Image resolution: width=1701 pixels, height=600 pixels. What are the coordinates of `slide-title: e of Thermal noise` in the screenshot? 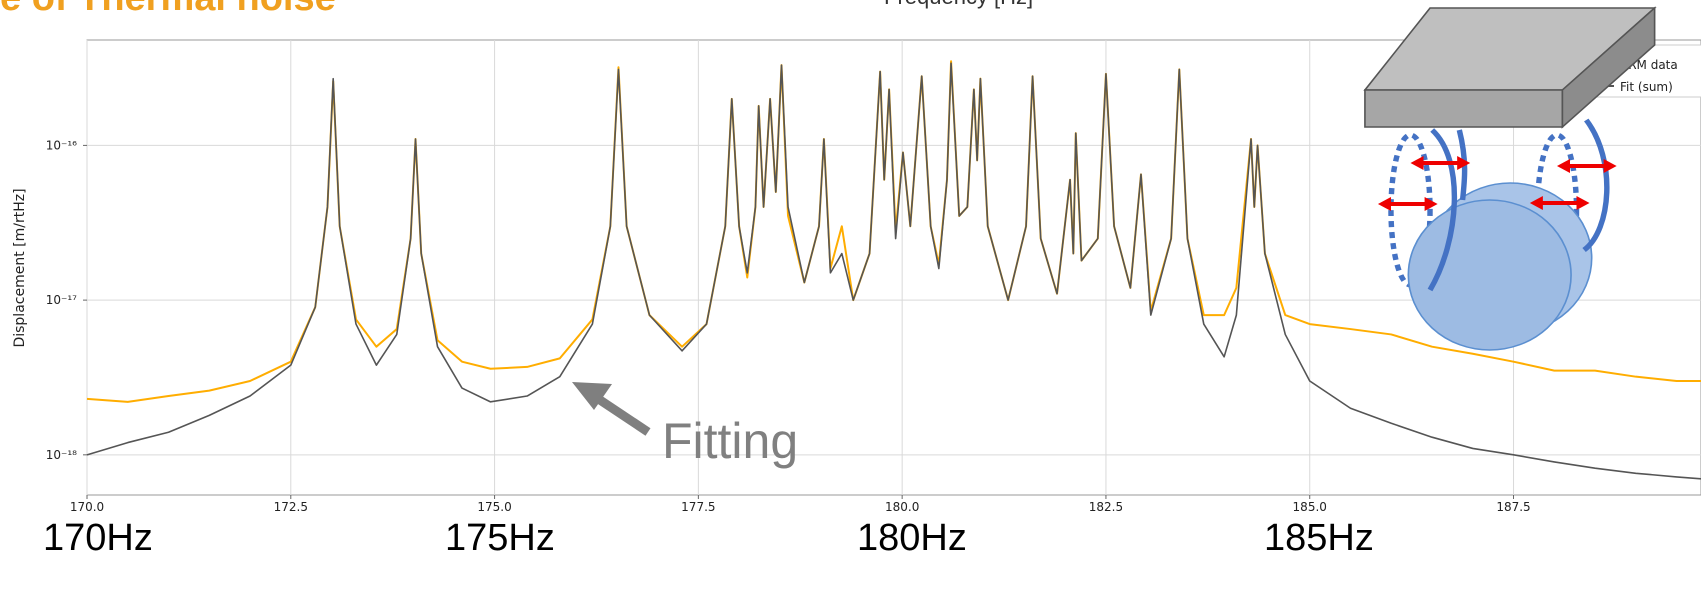 It's located at (168, 9).